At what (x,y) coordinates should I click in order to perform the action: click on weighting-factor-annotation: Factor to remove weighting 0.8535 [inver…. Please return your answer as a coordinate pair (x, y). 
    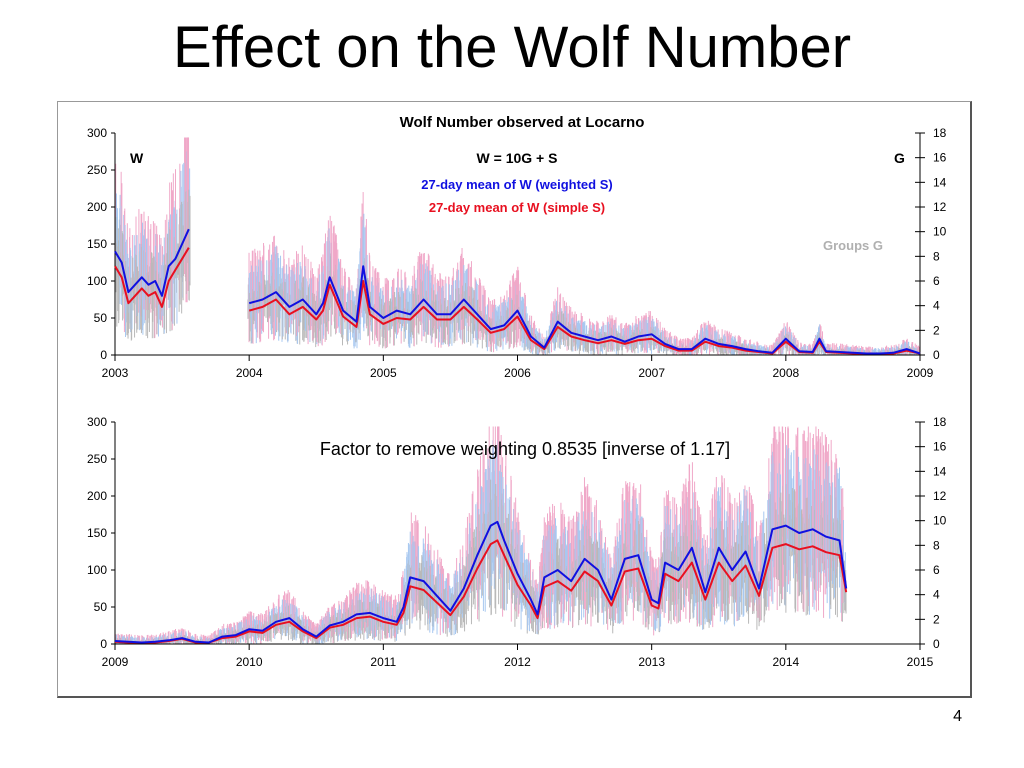
    Looking at the image, I should click on (525, 449).